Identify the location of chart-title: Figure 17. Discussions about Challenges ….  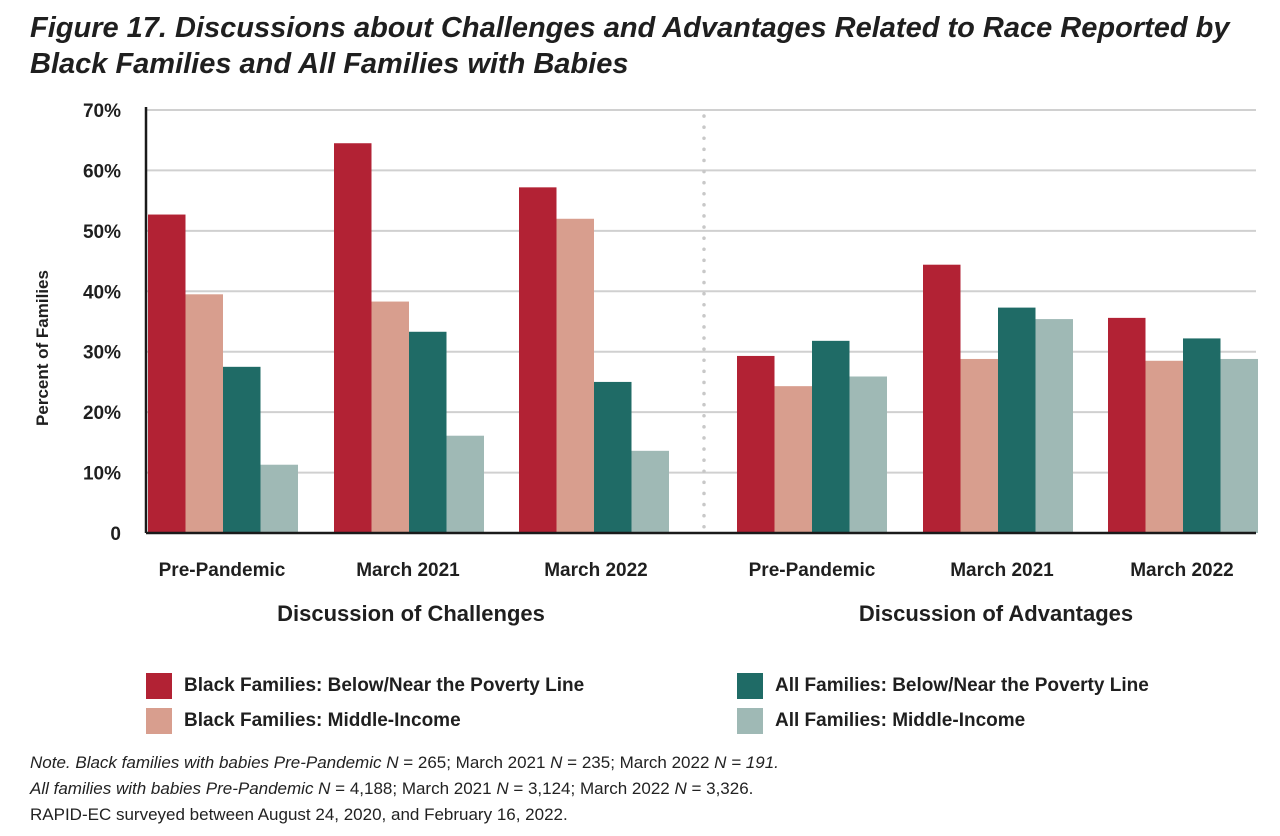
(645, 46).